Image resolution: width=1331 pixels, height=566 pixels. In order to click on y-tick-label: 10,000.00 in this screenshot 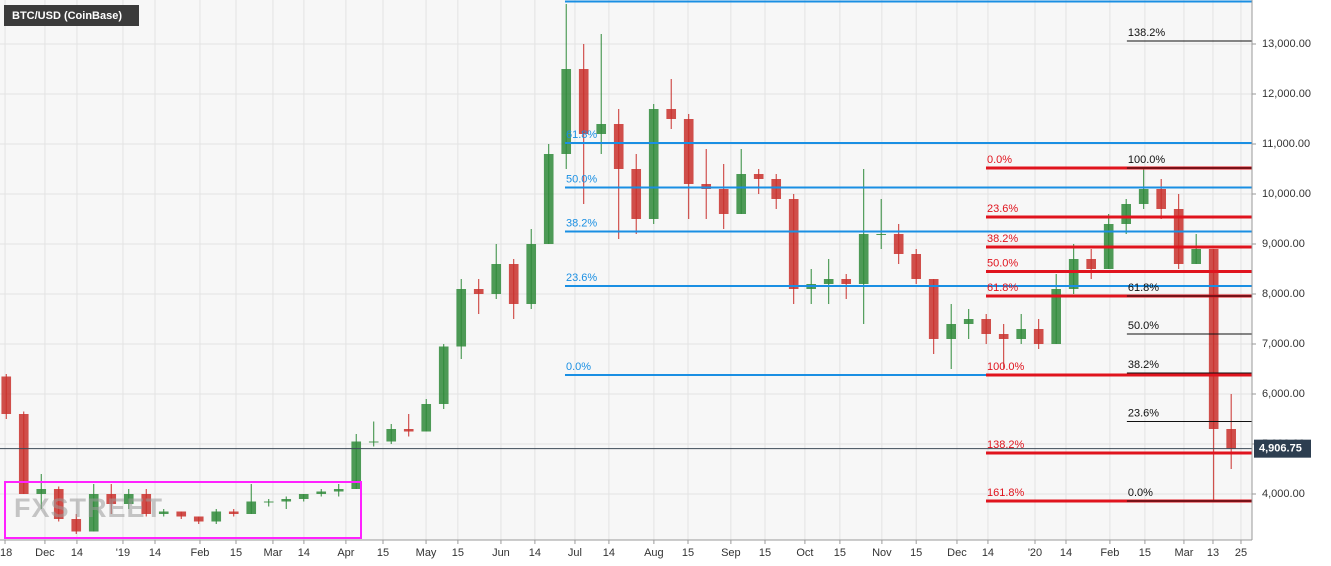, I will do `click(1286, 194)`.